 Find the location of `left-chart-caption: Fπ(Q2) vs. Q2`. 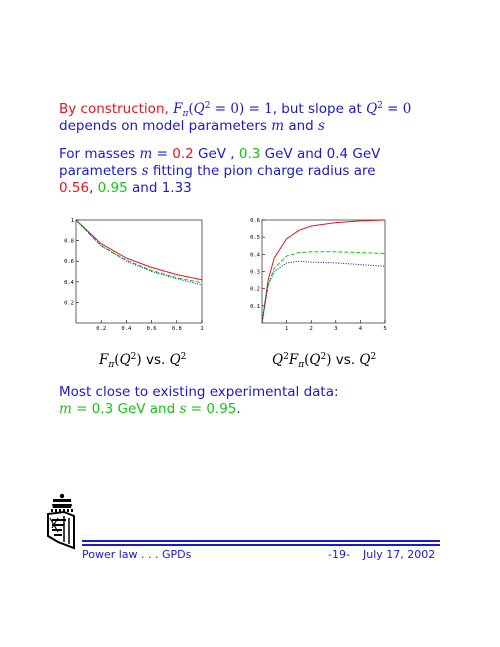

left-chart-caption: Fπ(Q2) vs. Q2 is located at coordinates (143, 361).